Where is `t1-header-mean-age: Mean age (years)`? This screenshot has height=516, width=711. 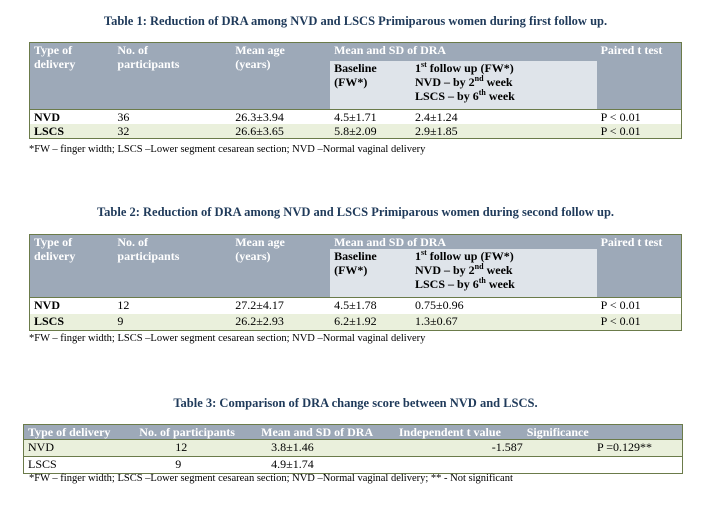
t1-header-mean-age: Mean age (years) is located at coordinates (281, 76).